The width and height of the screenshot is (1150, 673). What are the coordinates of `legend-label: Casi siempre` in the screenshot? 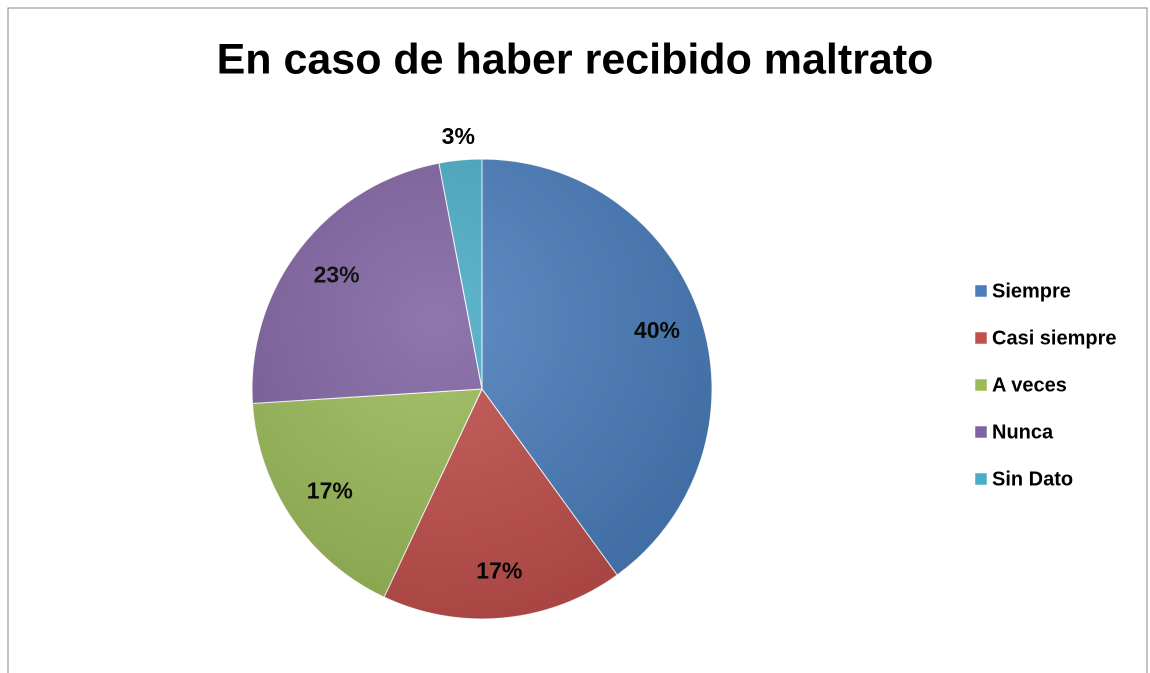 It's located at (1054, 338).